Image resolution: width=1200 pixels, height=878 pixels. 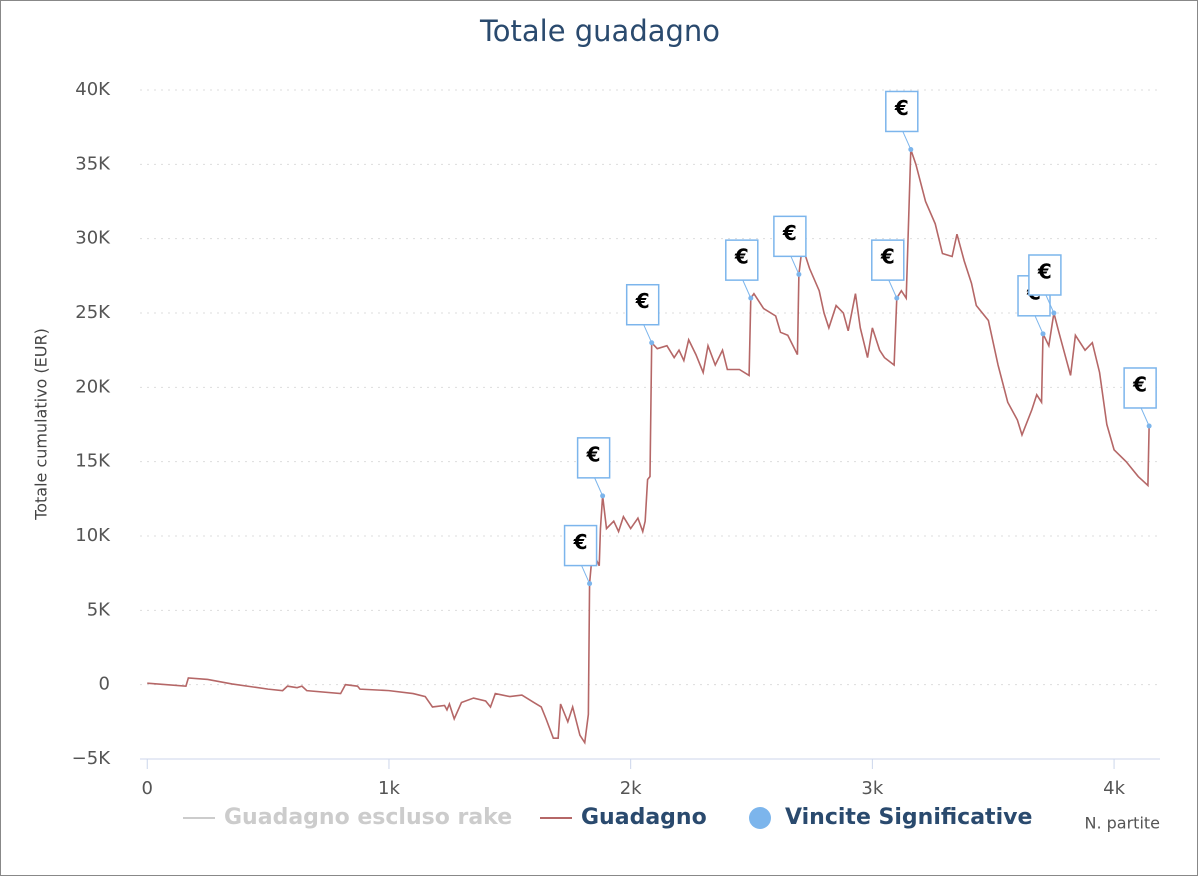 What do you see at coordinates (99, 609) in the screenshot?
I see `y-tick-label: 5K` at bounding box center [99, 609].